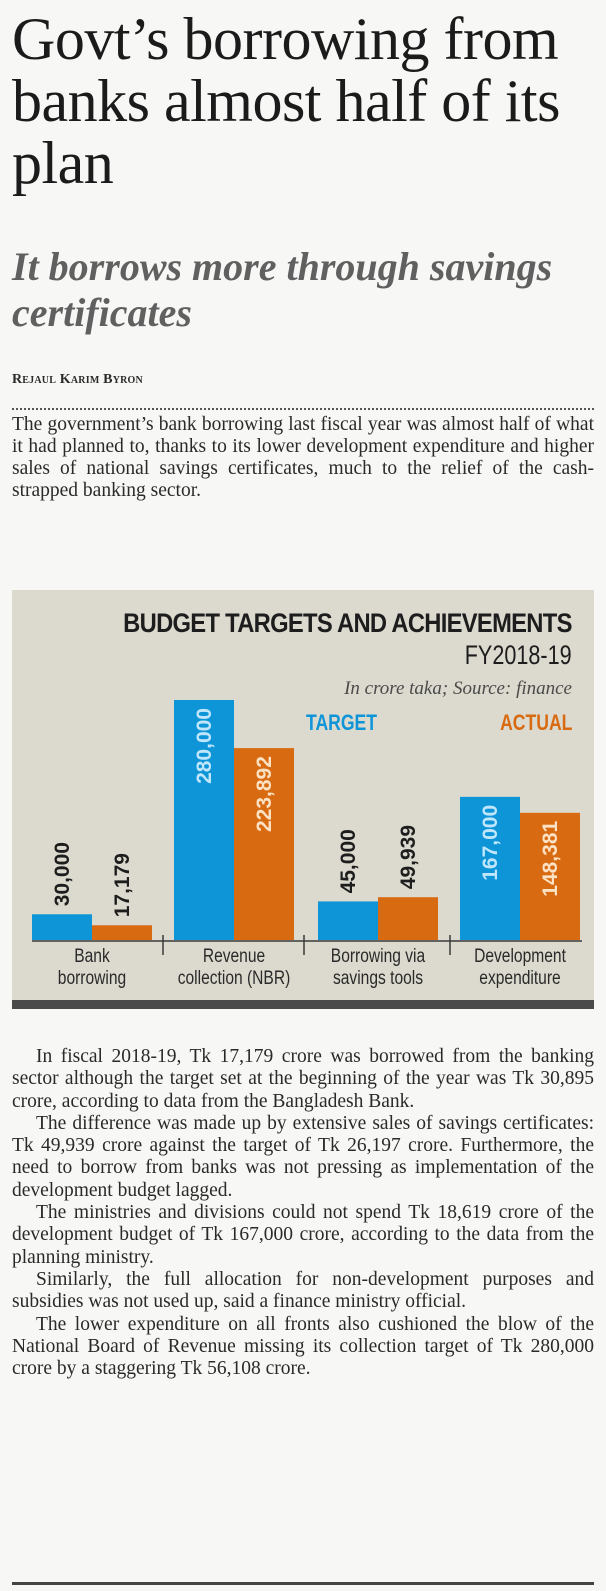  What do you see at coordinates (535, 722) in the screenshot?
I see `legend-actual: ACTUAL` at bounding box center [535, 722].